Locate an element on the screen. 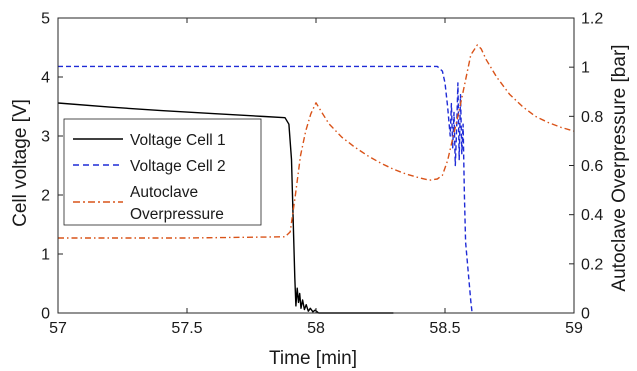 The width and height of the screenshot is (637, 371). y-right-tick-label: 0.8 is located at coordinates (592, 117).